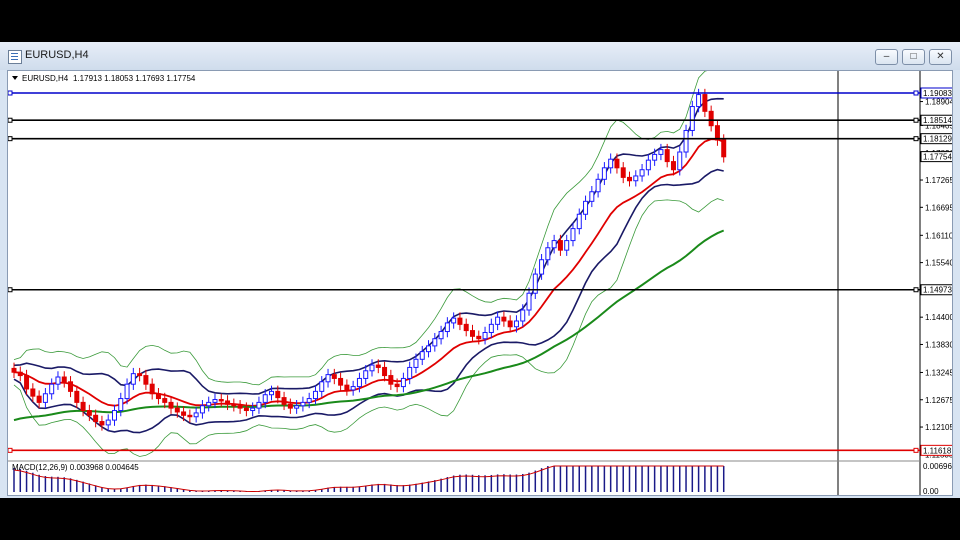  Describe the element at coordinates (15, 57) in the screenshot. I see `chart-window-icon` at that location.